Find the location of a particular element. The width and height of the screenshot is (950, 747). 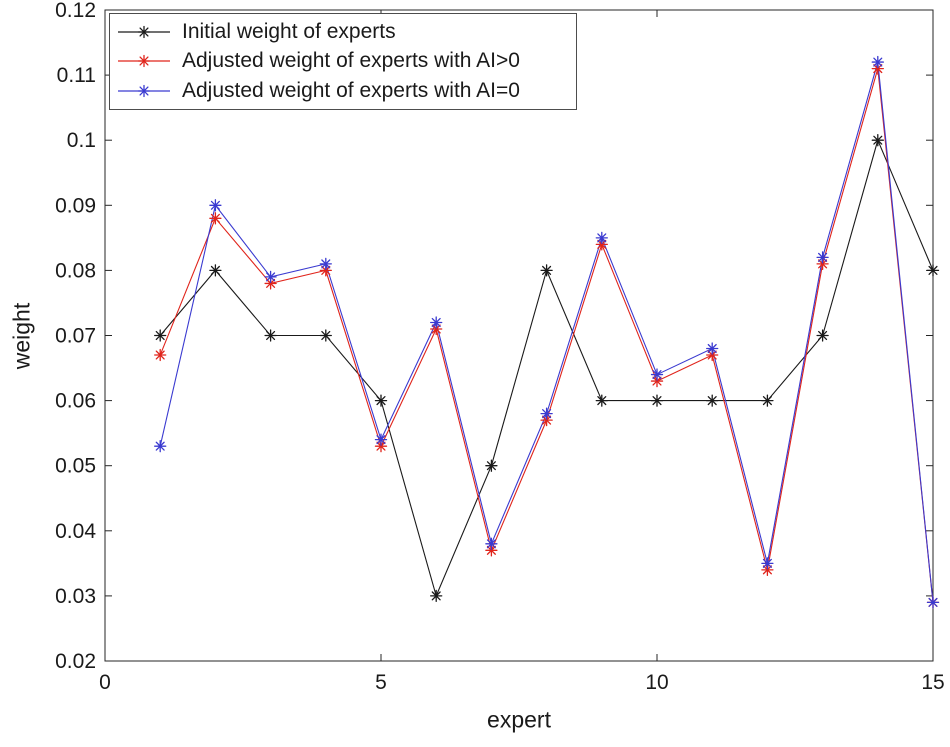

svg-text: 0.08 is located at coordinates (75, 270).